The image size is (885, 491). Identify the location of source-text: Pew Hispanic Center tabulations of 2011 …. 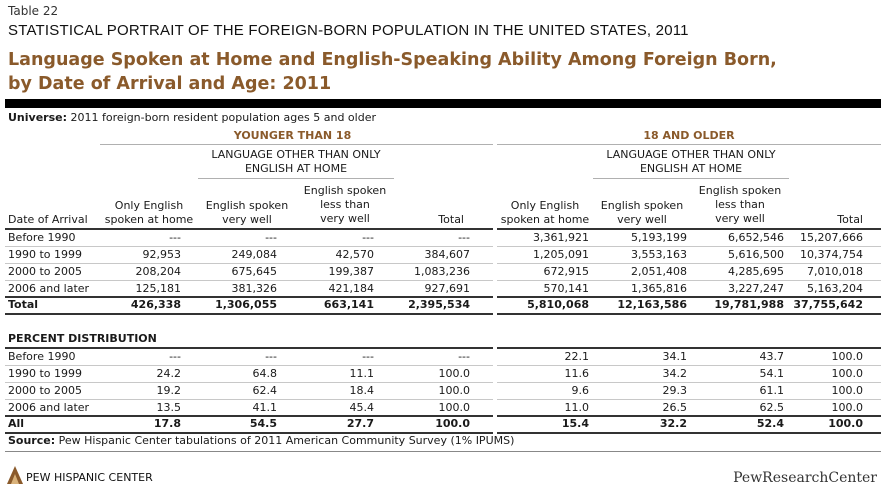
(285, 440).